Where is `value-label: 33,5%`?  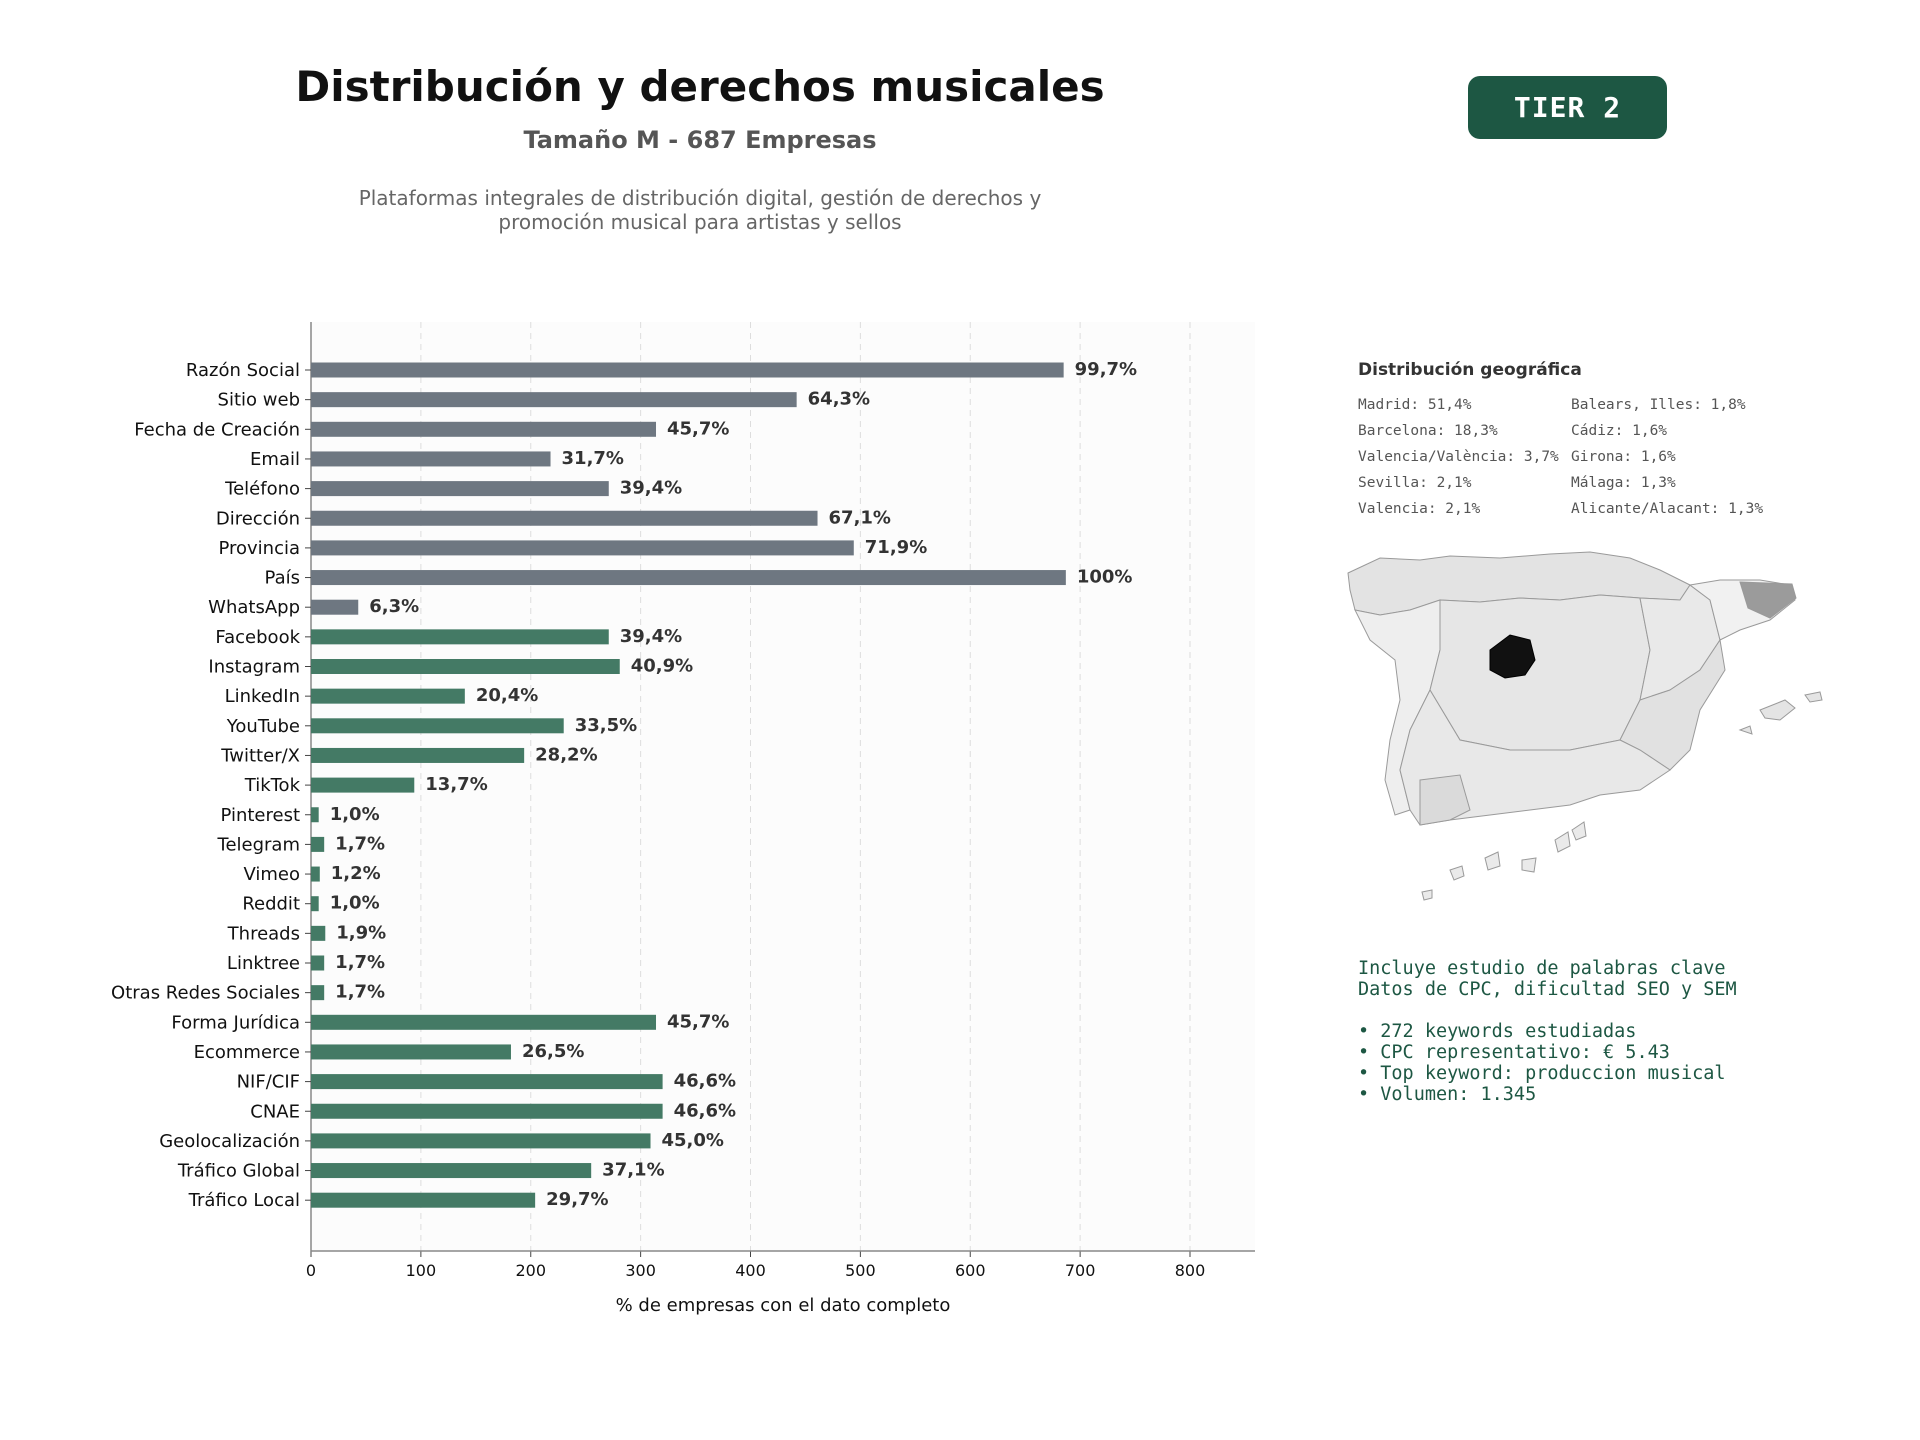
value-label: 33,5% is located at coordinates (606, 725).